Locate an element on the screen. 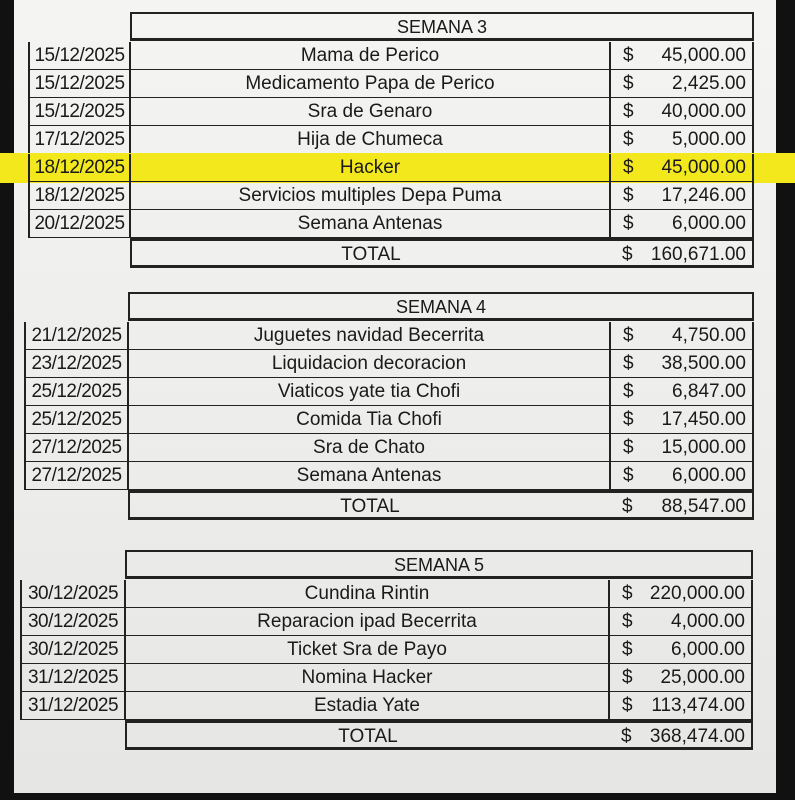 This screenshot has height=800, width=795. total-amount: $88,547.00 is located at coordinates (681, 507).